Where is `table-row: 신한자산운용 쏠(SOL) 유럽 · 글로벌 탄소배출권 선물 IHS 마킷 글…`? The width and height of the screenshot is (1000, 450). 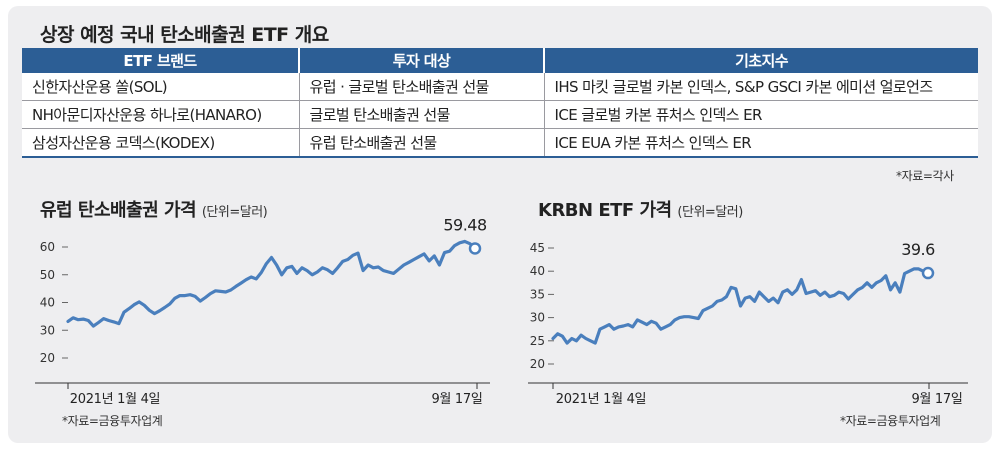
table-row: 신한자산운용 쏠(SOL) 유럽 · 글로벌 탄소배출권 선물 IHS 마킷 글… is located at coordinates (500, 87).